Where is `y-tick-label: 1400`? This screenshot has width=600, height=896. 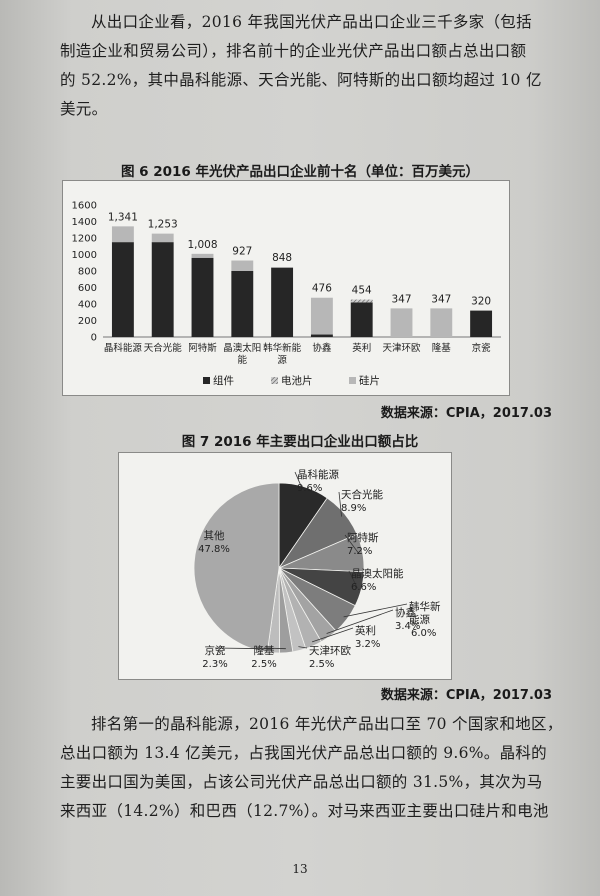
y-tick-label: 1400 is located at coordinates (84, 222).